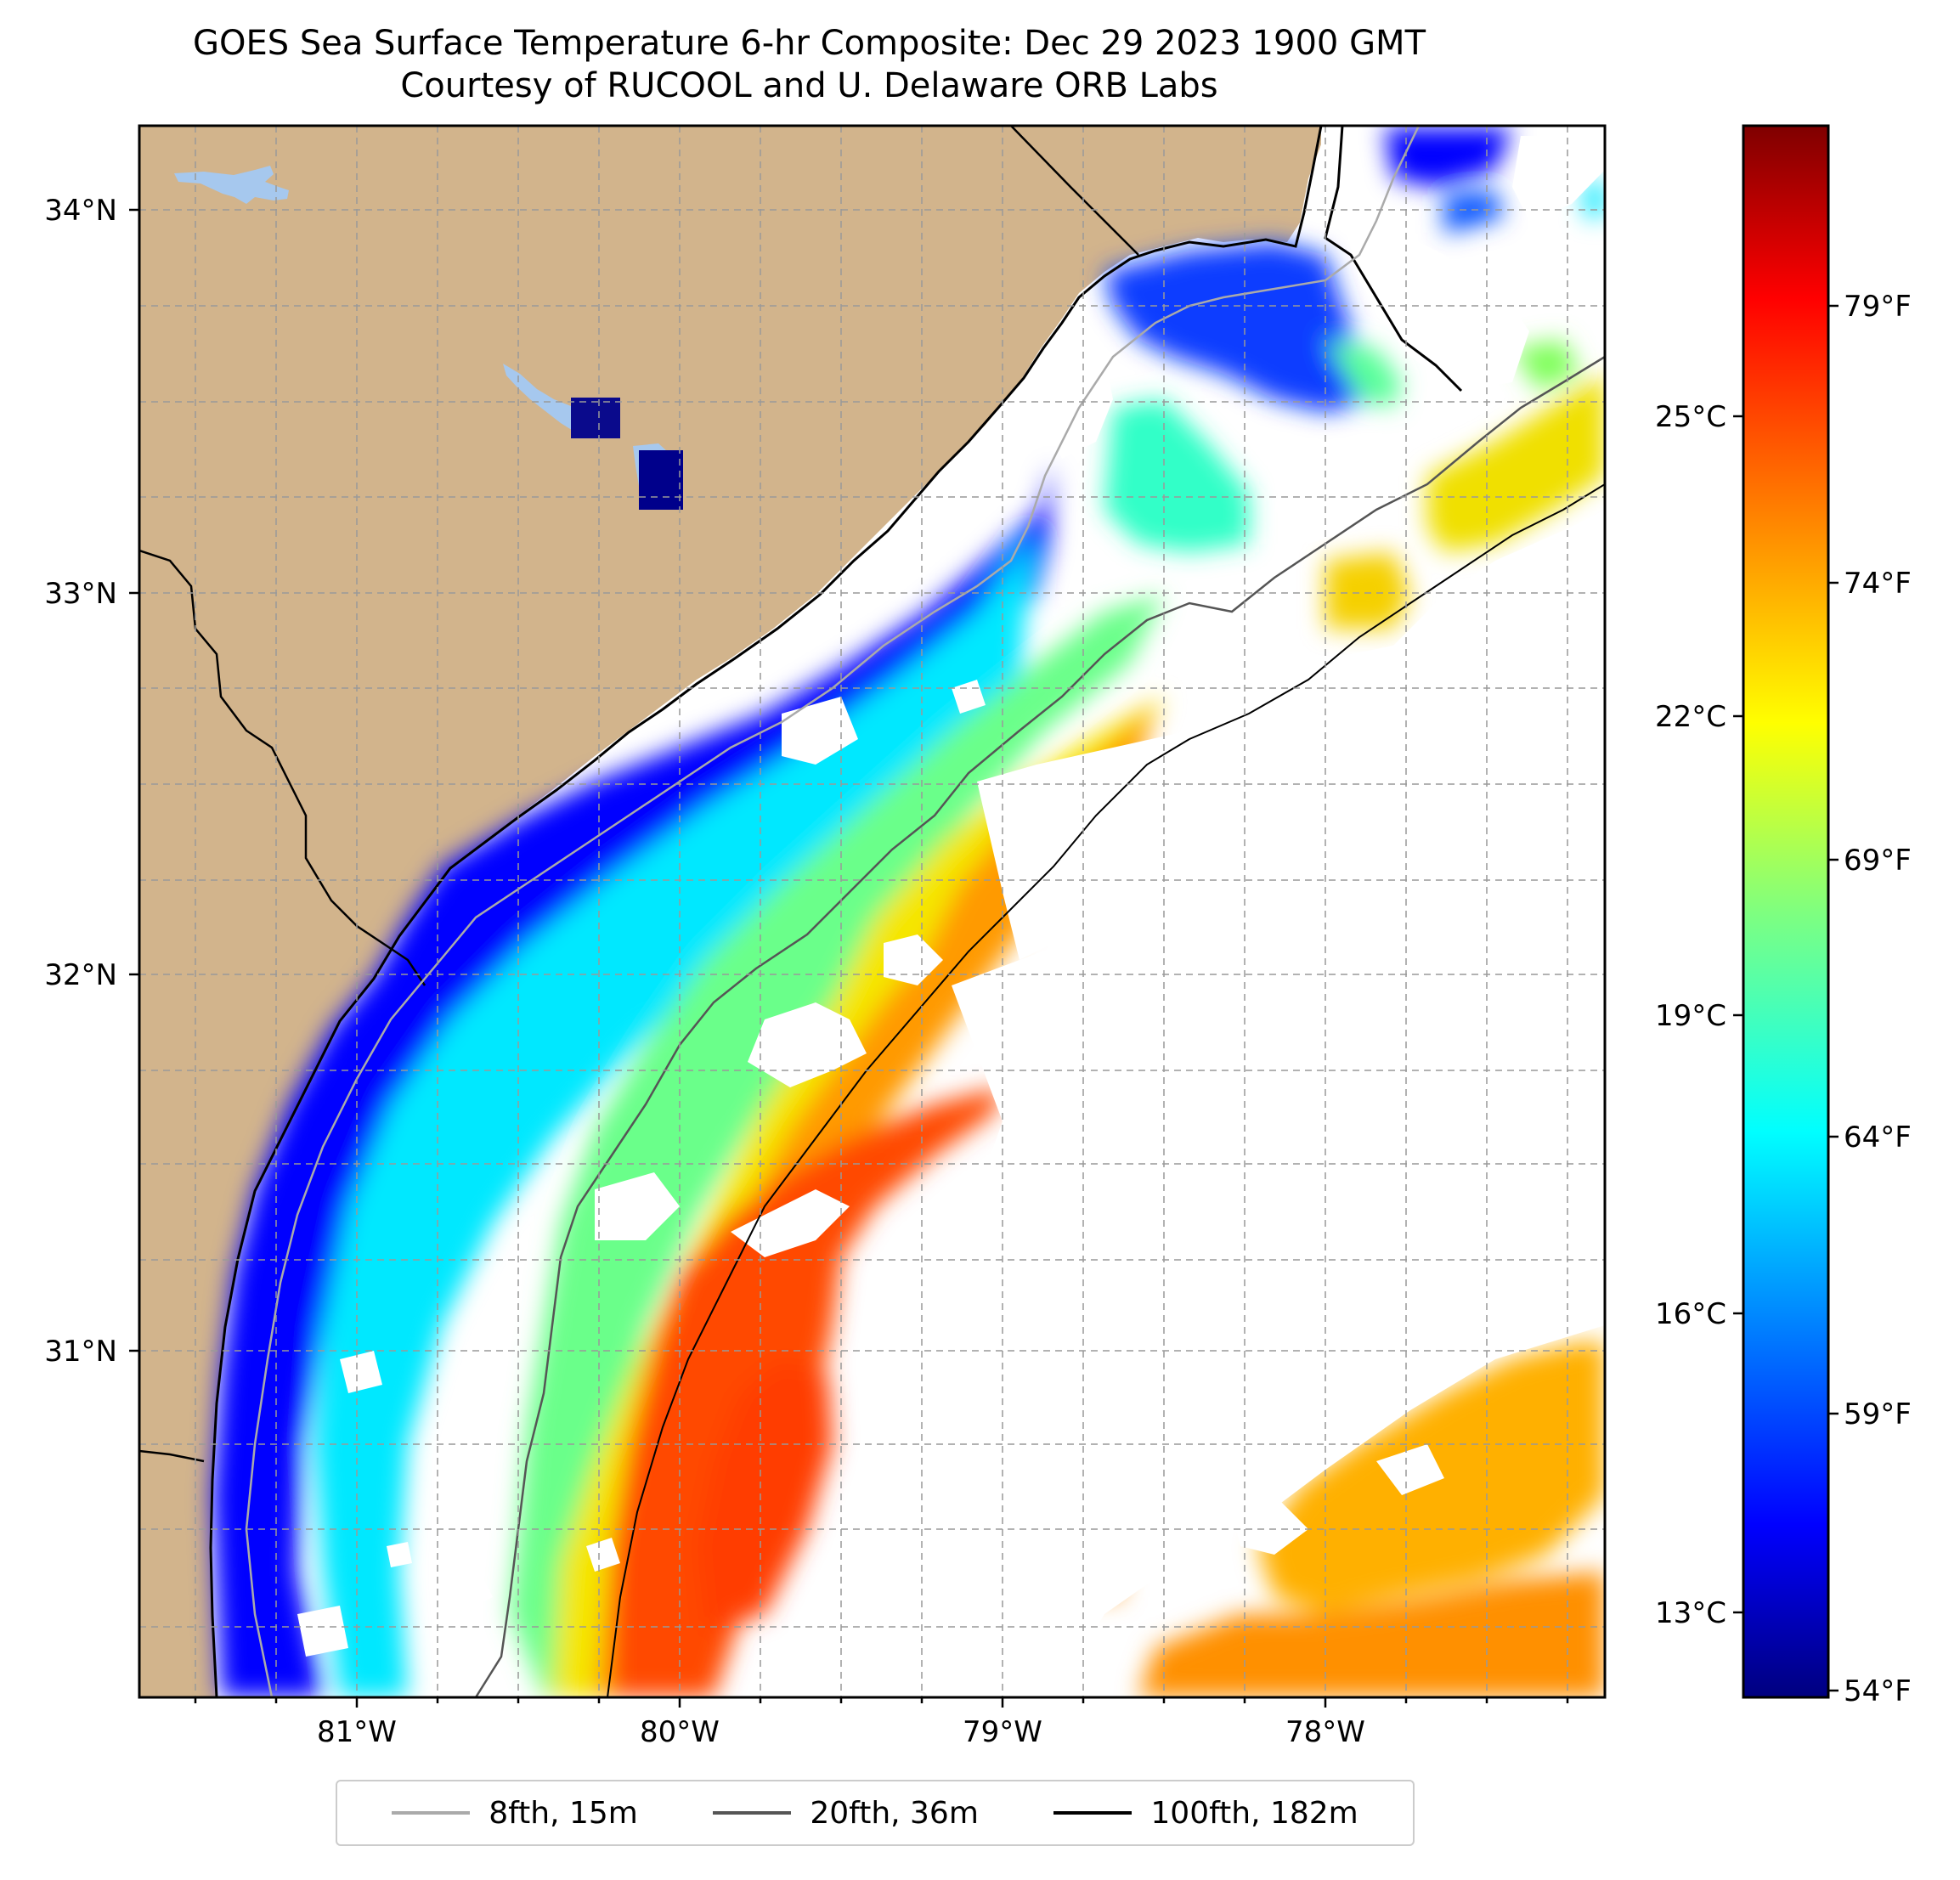 This screenshot has width=1960, height=1880. What do you see at coordinates (564, 1813) in the screenshot?
I see `legend-label-8fth: 8fth, 15m` at bounding box center [564, 1813].